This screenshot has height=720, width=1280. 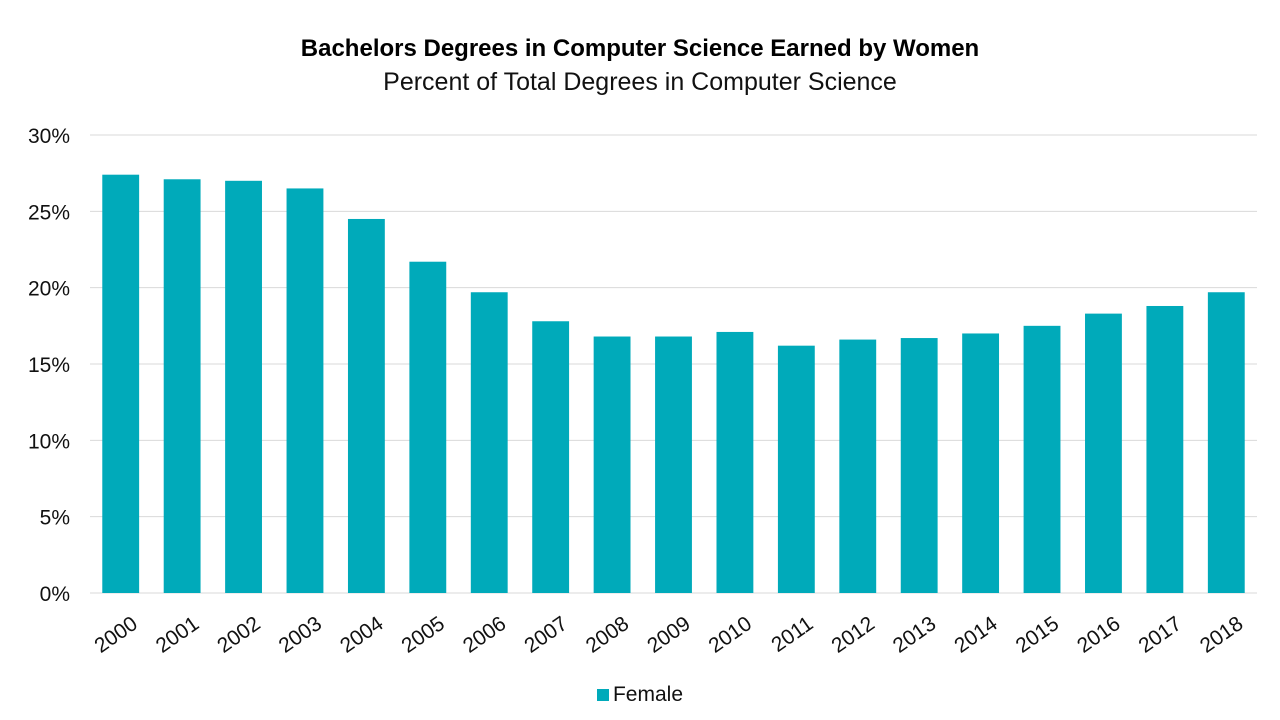 I want to click on legend-label: Female, so click(x=648, y=694).